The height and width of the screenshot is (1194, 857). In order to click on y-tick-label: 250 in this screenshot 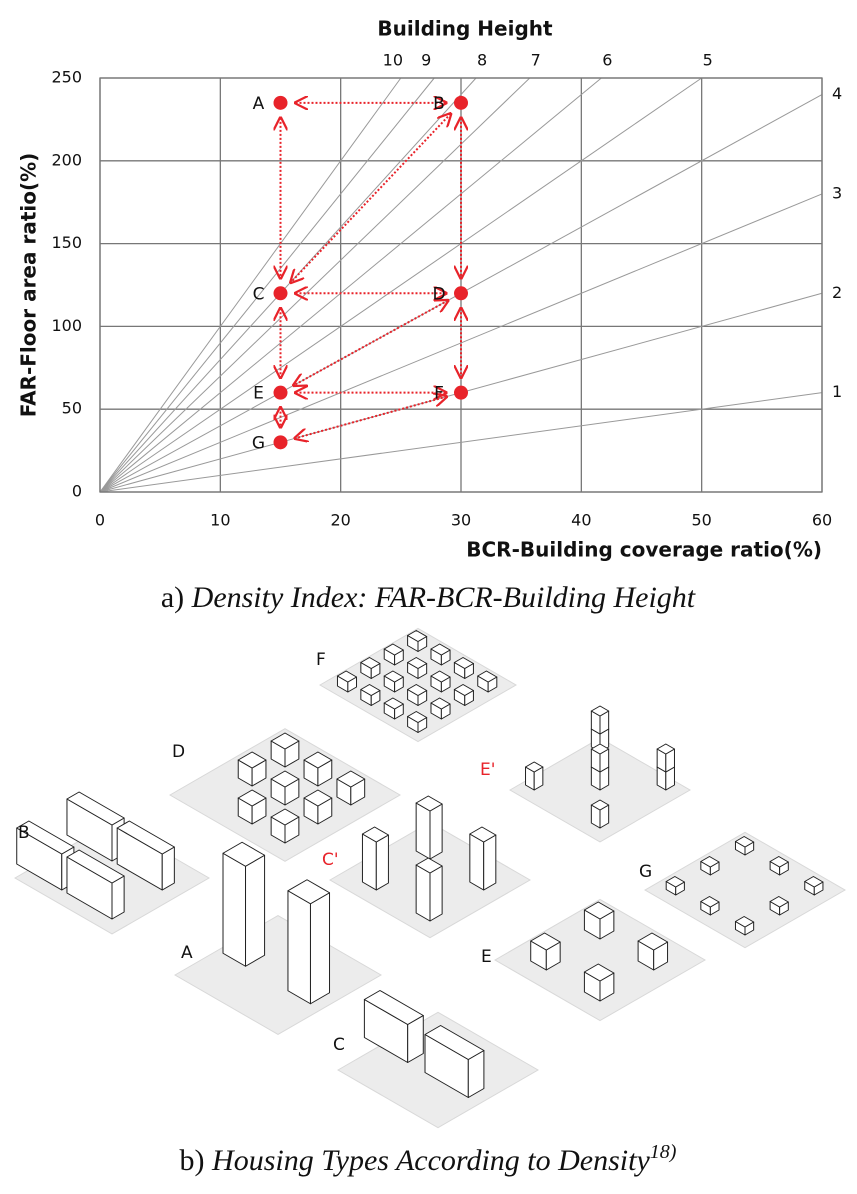, I will do `click(66, 77)`.